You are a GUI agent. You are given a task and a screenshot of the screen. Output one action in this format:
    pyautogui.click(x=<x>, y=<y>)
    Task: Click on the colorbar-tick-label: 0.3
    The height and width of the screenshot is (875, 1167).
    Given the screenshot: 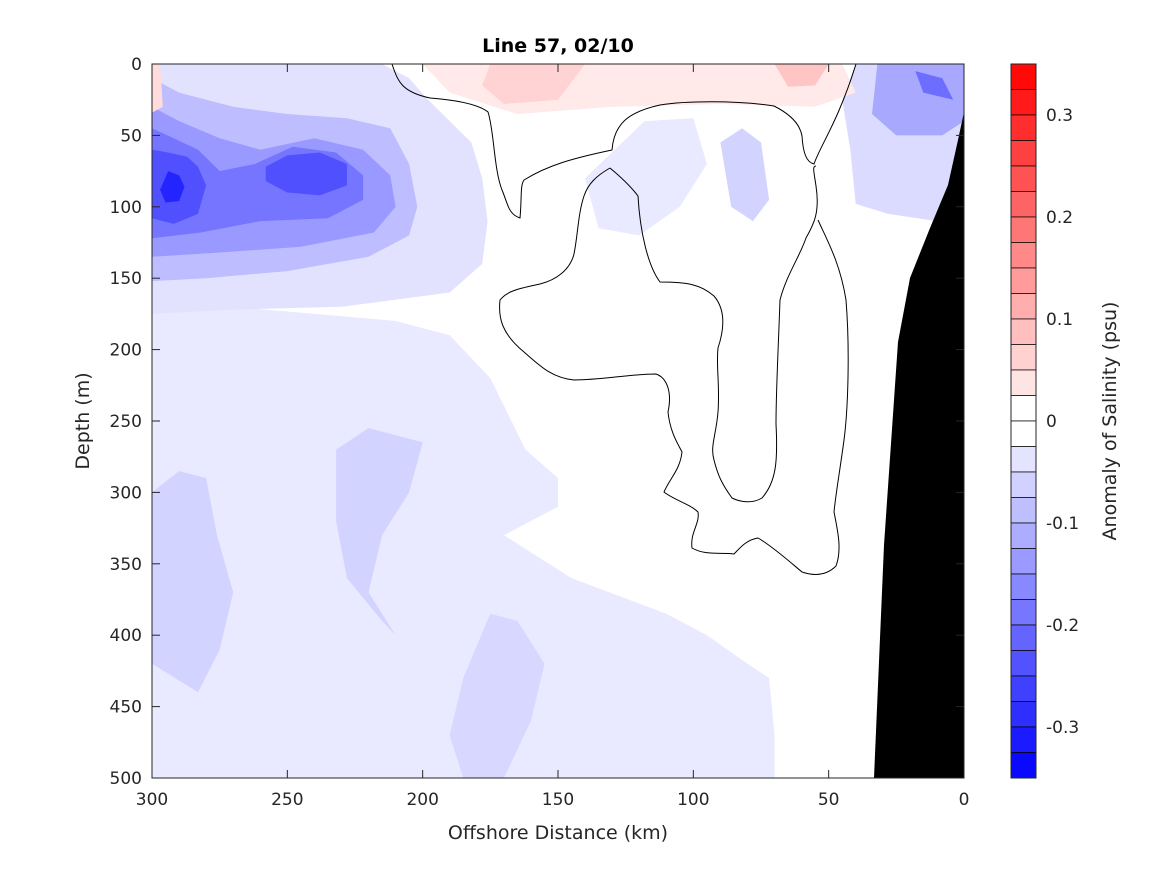 What is the action you would take?
    pyautogui.click(x=1059, y=116)
    